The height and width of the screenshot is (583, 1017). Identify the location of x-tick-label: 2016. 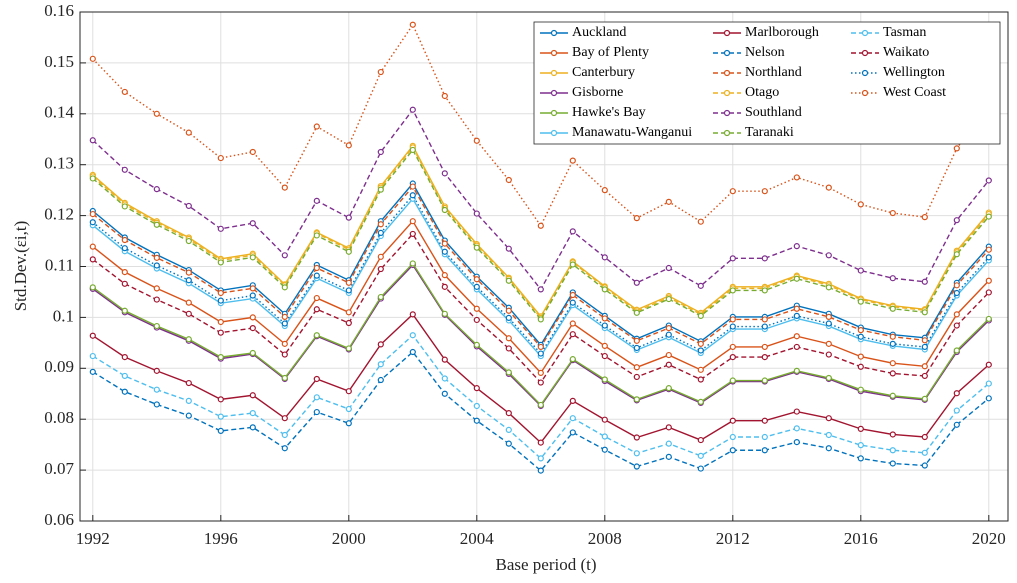
(861, 538).